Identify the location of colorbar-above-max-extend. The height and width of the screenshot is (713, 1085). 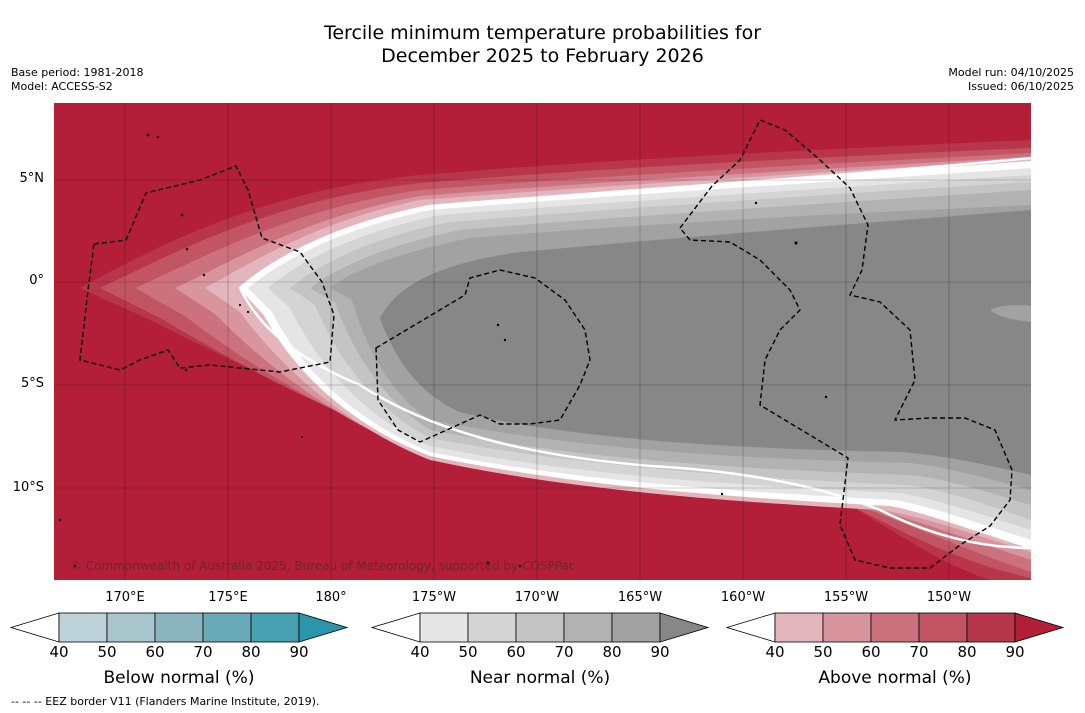
(1039, 627).